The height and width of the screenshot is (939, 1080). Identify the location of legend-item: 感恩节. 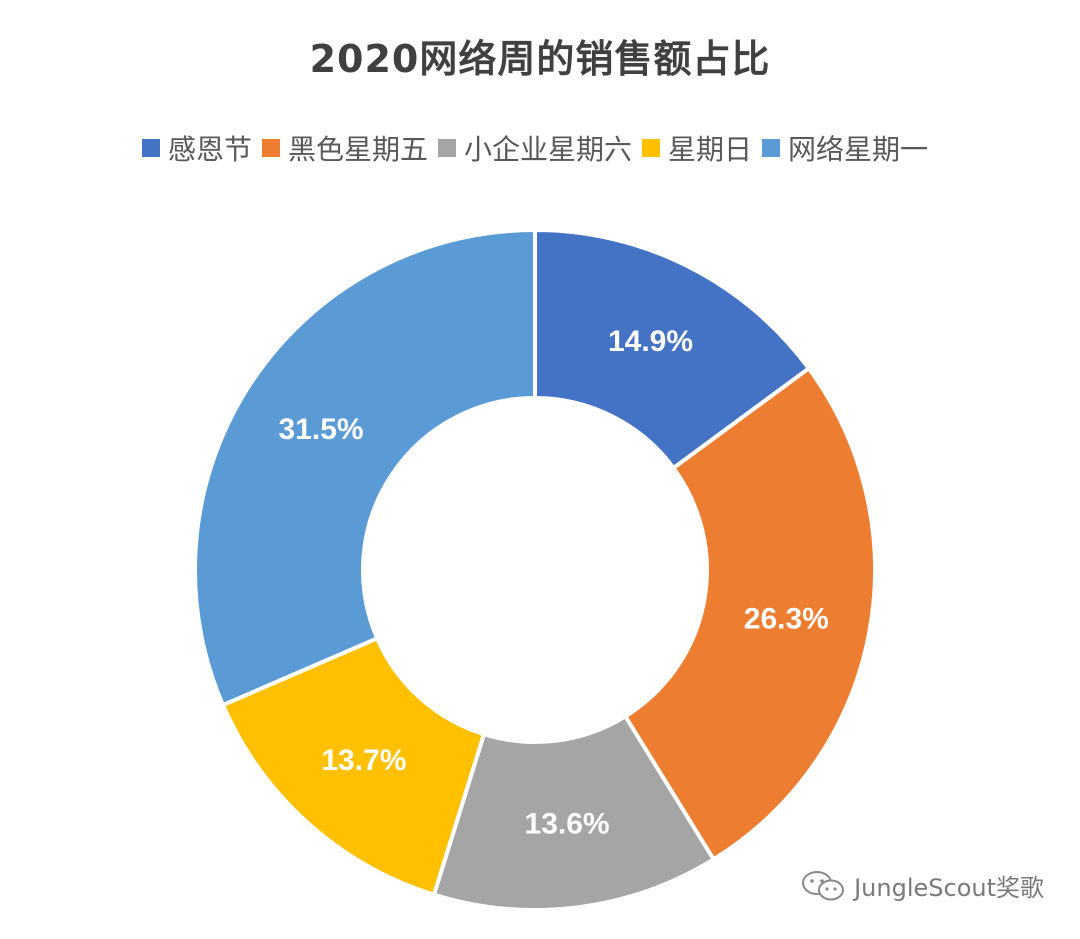
(196, 148).